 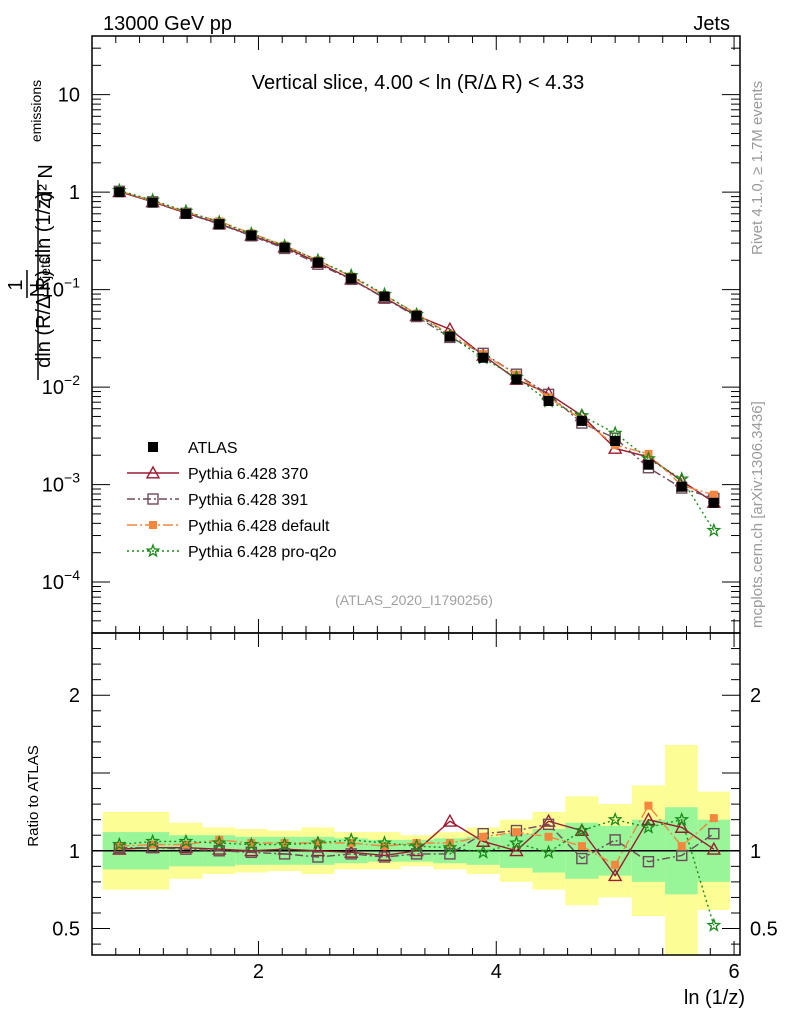 I want to click on svg-text: emissions, so click(x=36, y=111).